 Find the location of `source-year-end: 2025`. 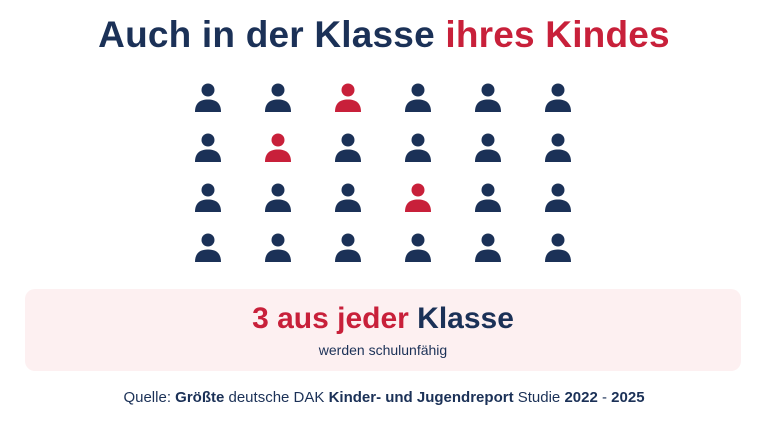

source-year-end: 2025 is located at coordinates (628, 397).